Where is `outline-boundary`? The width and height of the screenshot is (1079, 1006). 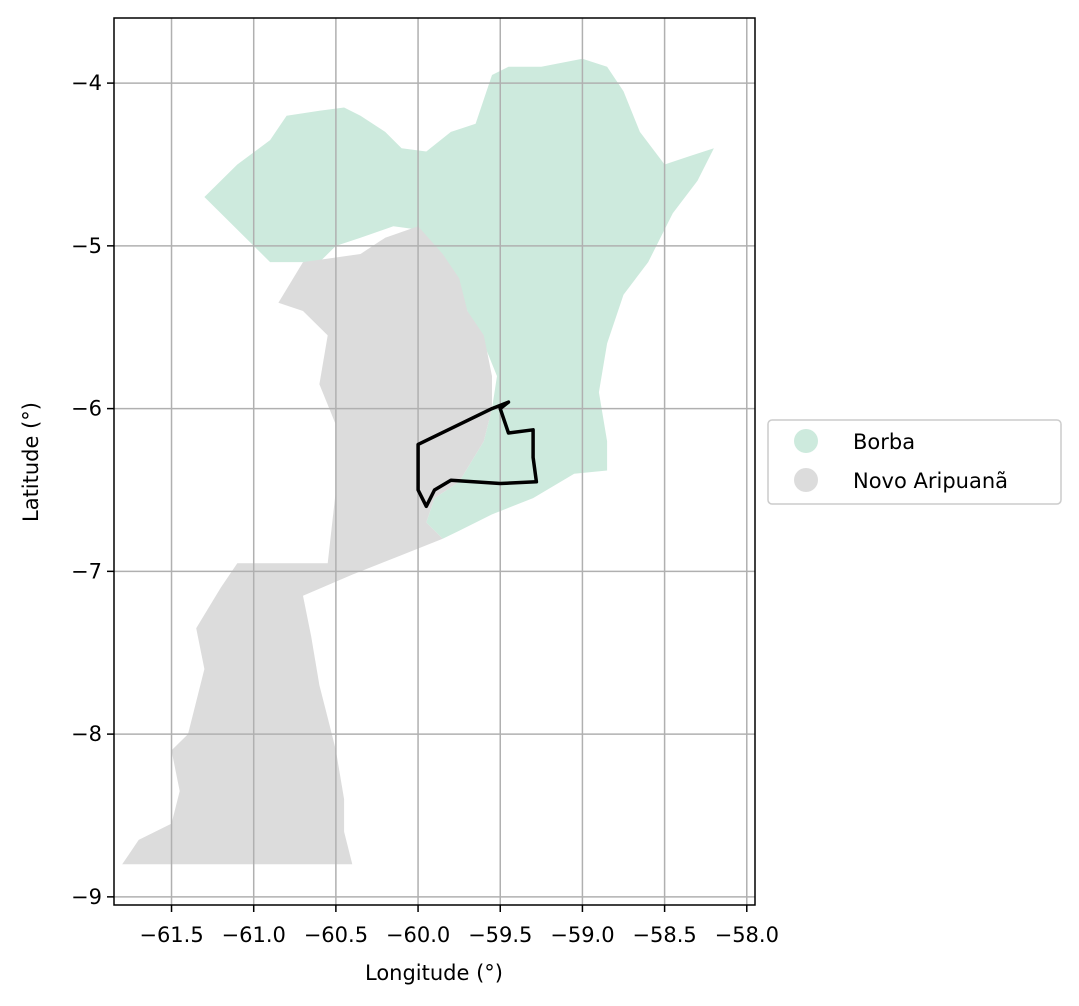 outline-boundary is located at coordinates (477, 454).